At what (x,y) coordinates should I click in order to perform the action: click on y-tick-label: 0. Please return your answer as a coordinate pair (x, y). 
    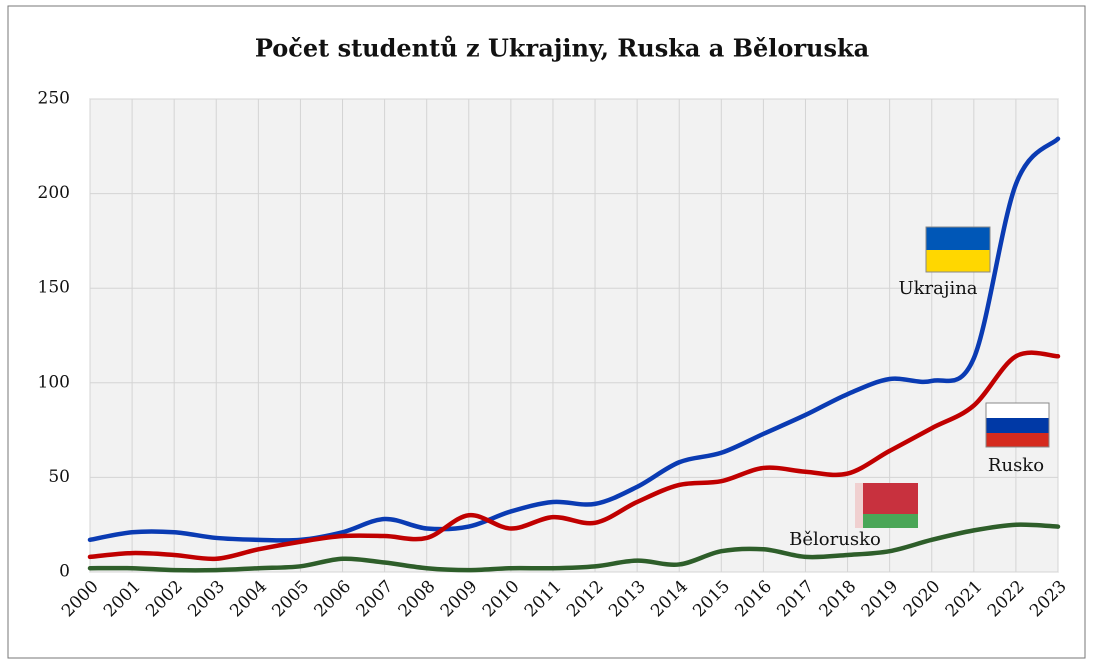
    Looking at the image, I should click on (64, 572).